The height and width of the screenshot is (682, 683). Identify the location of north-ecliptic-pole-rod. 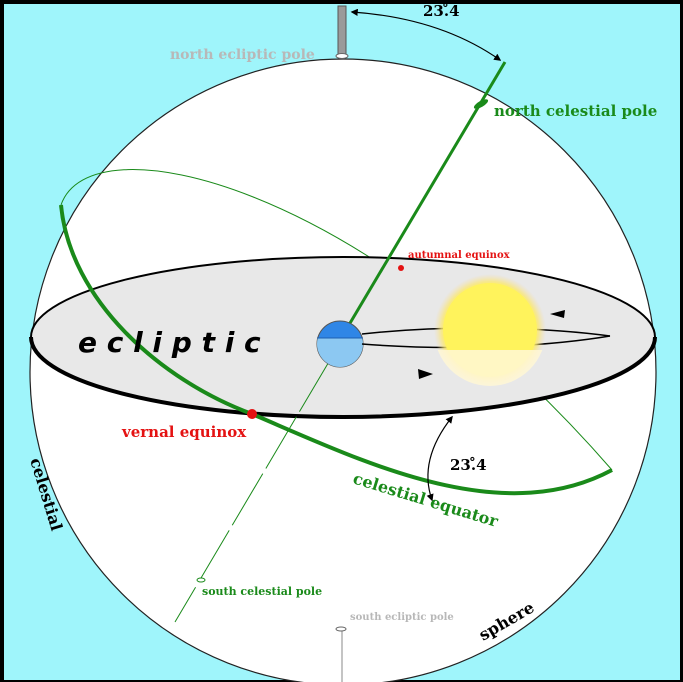
(342, 31).